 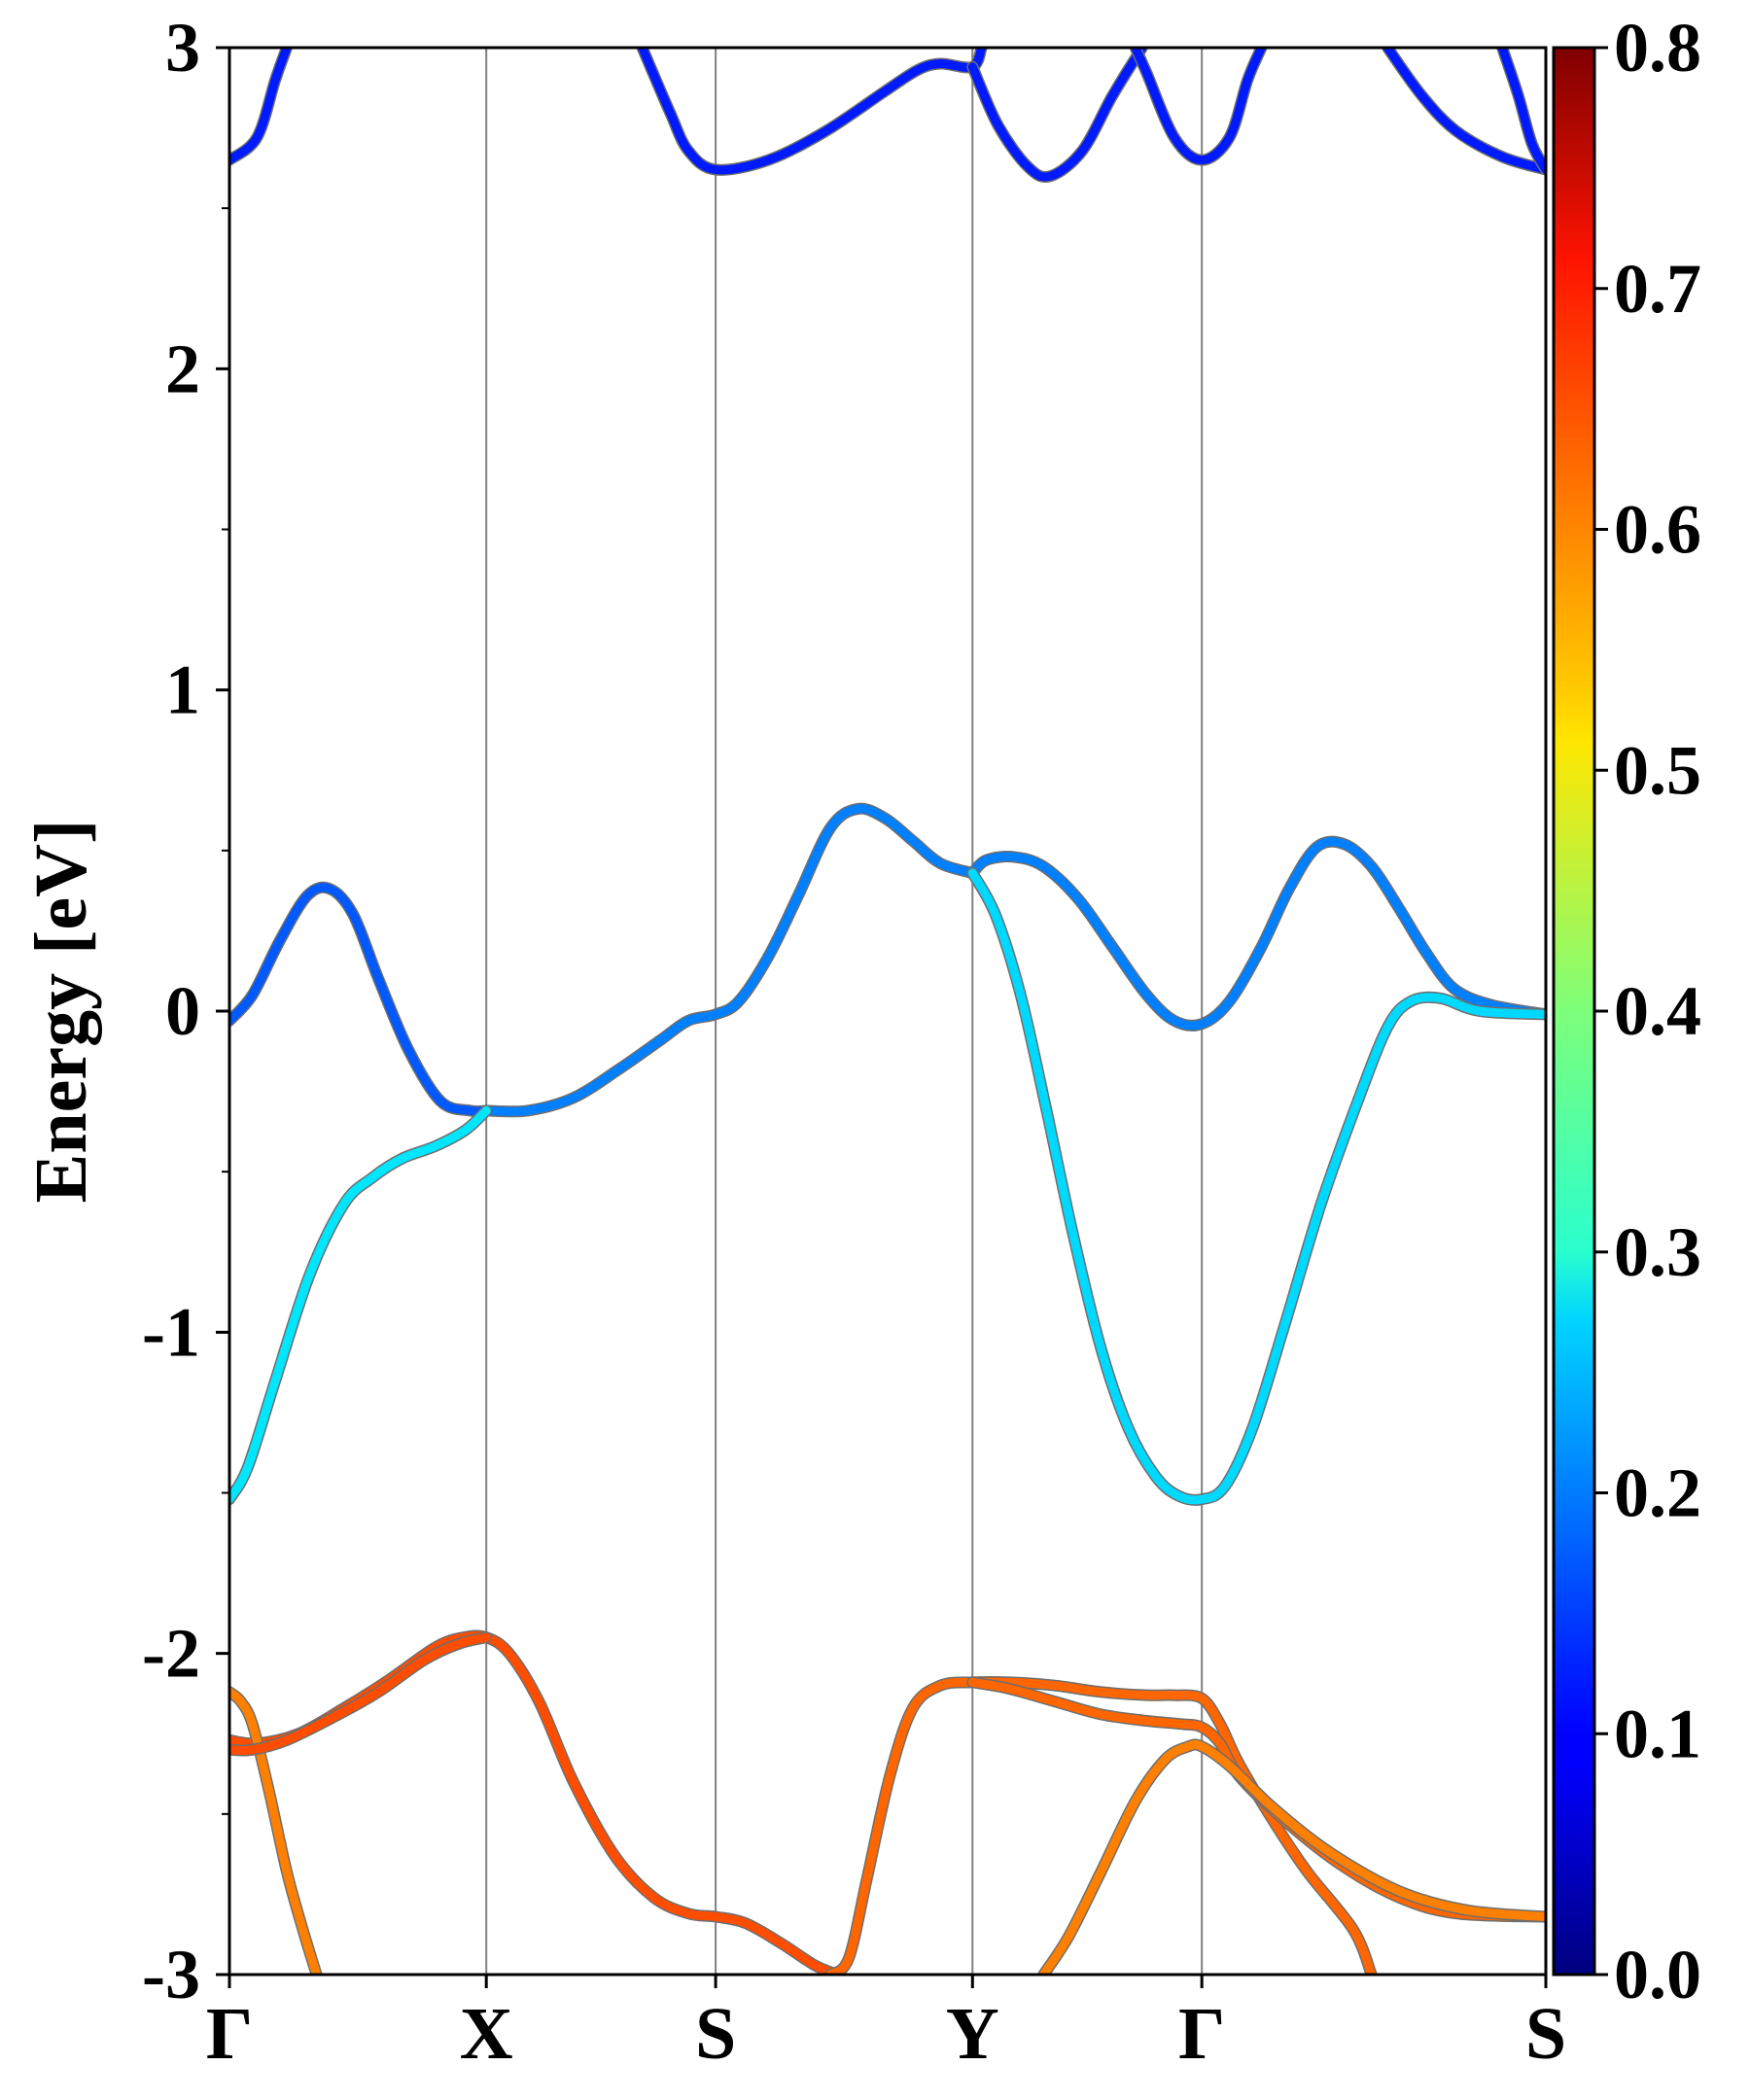 I want to click on colorbar-tick-label: 0.6, so click(x=1657, y=530).